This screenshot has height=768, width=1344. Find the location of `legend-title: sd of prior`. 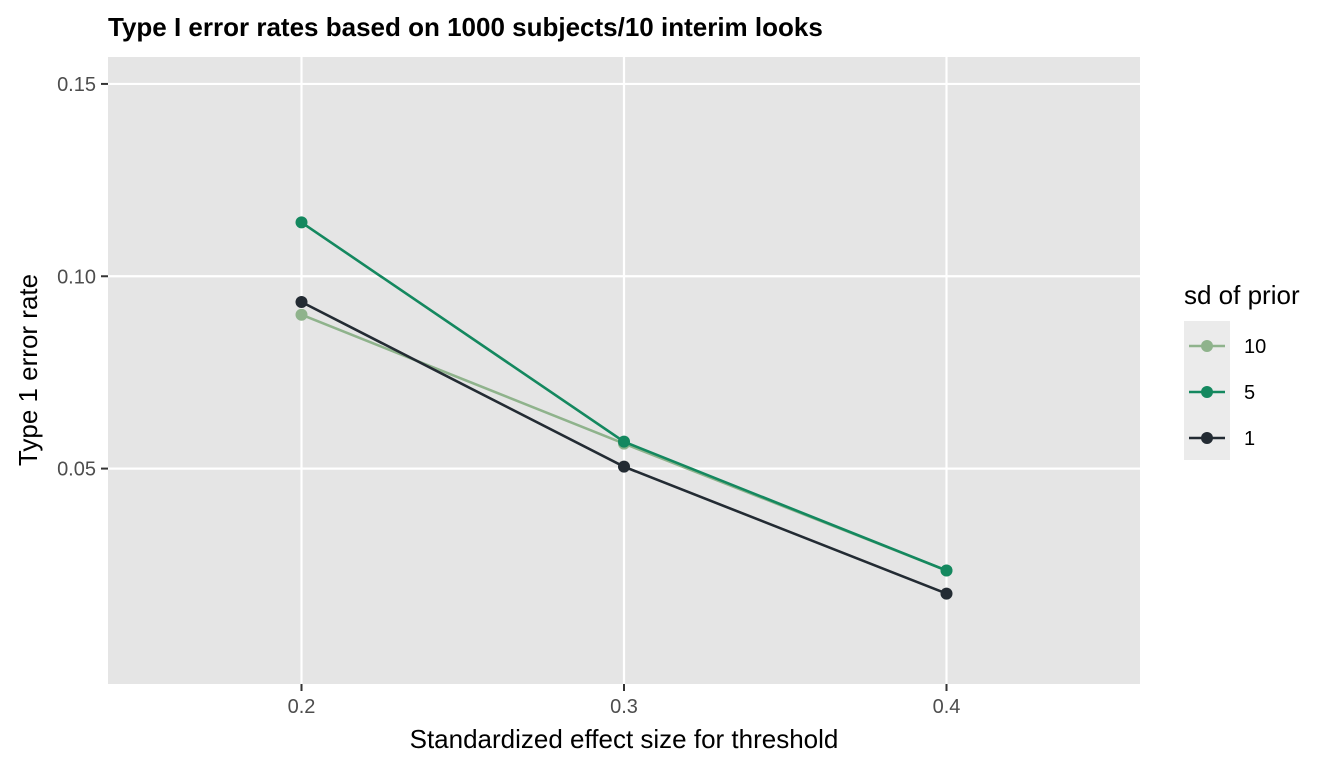

legend-title: sd of prior is located at coordinates (1242, 295).